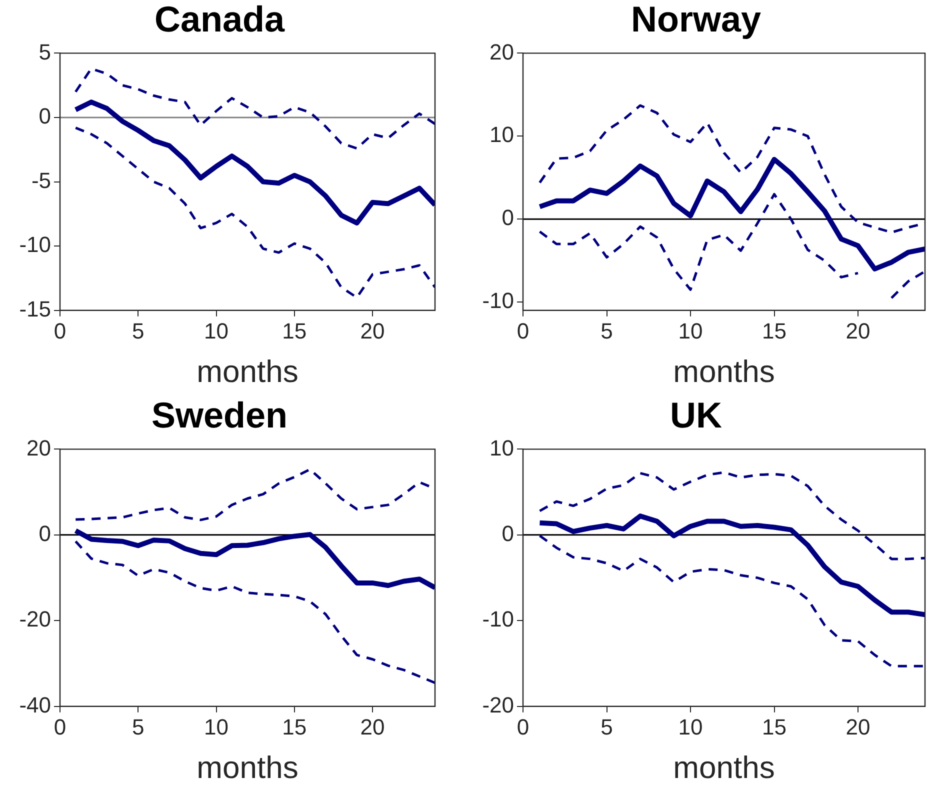 This screenshot has width=927, height=792. I want to click on y-tick-label: -40, so click(35, 705).